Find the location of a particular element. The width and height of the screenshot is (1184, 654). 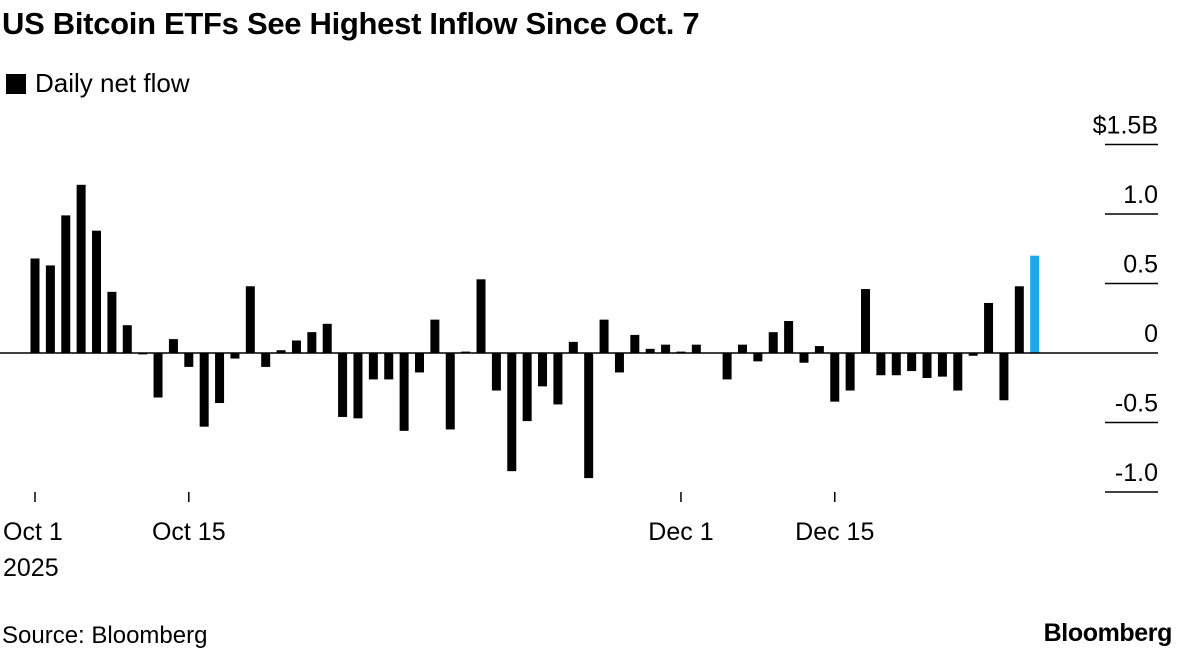

x-axis: Oct 1 2025 Oct 15 Dec 1 Dec 15 is located at coordinates (438, 537).